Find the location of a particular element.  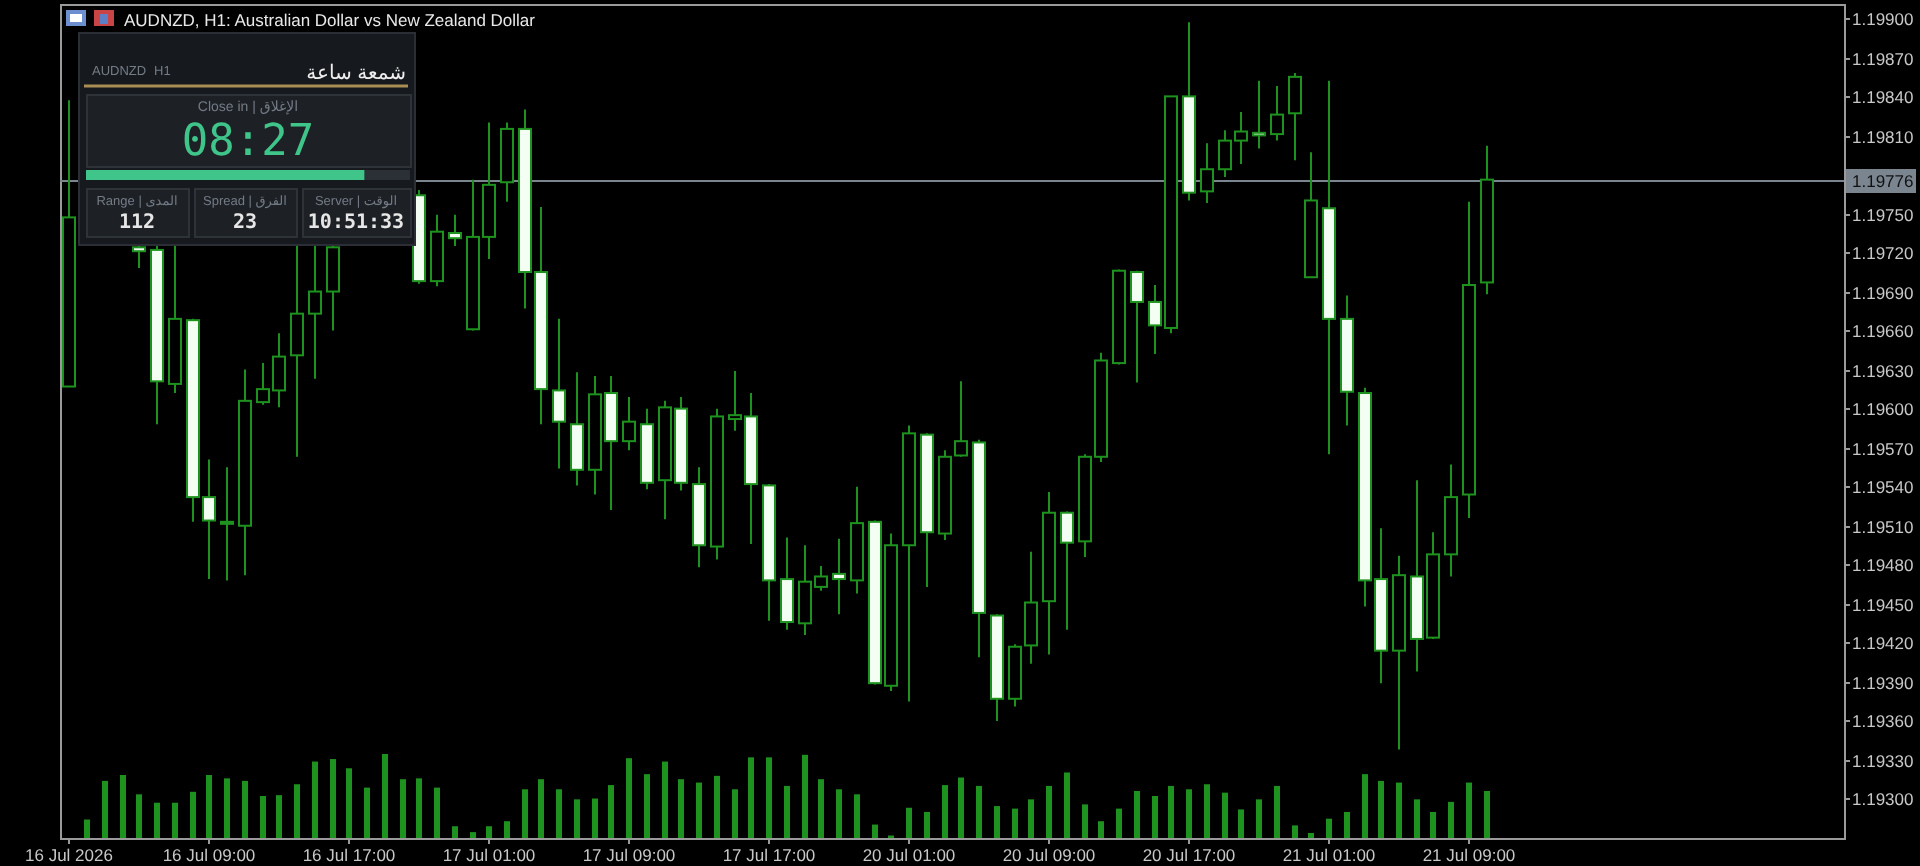

annotation: شمعة ساعة is located at coordinates (356, 74).